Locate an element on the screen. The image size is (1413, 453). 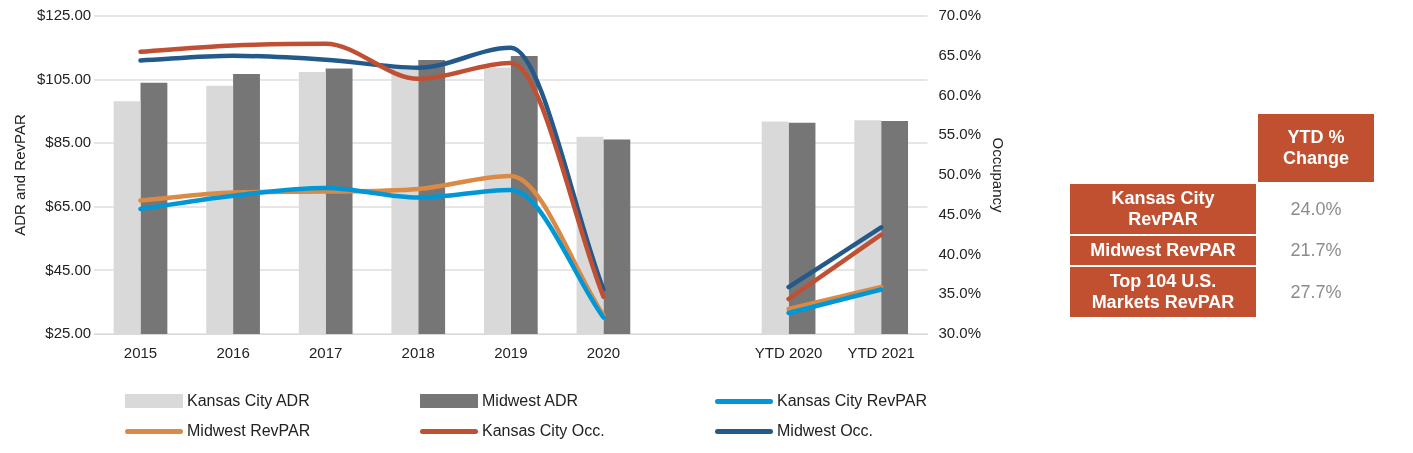
category-label: Midwest RevPAR is located at coordinates (1163, 250).